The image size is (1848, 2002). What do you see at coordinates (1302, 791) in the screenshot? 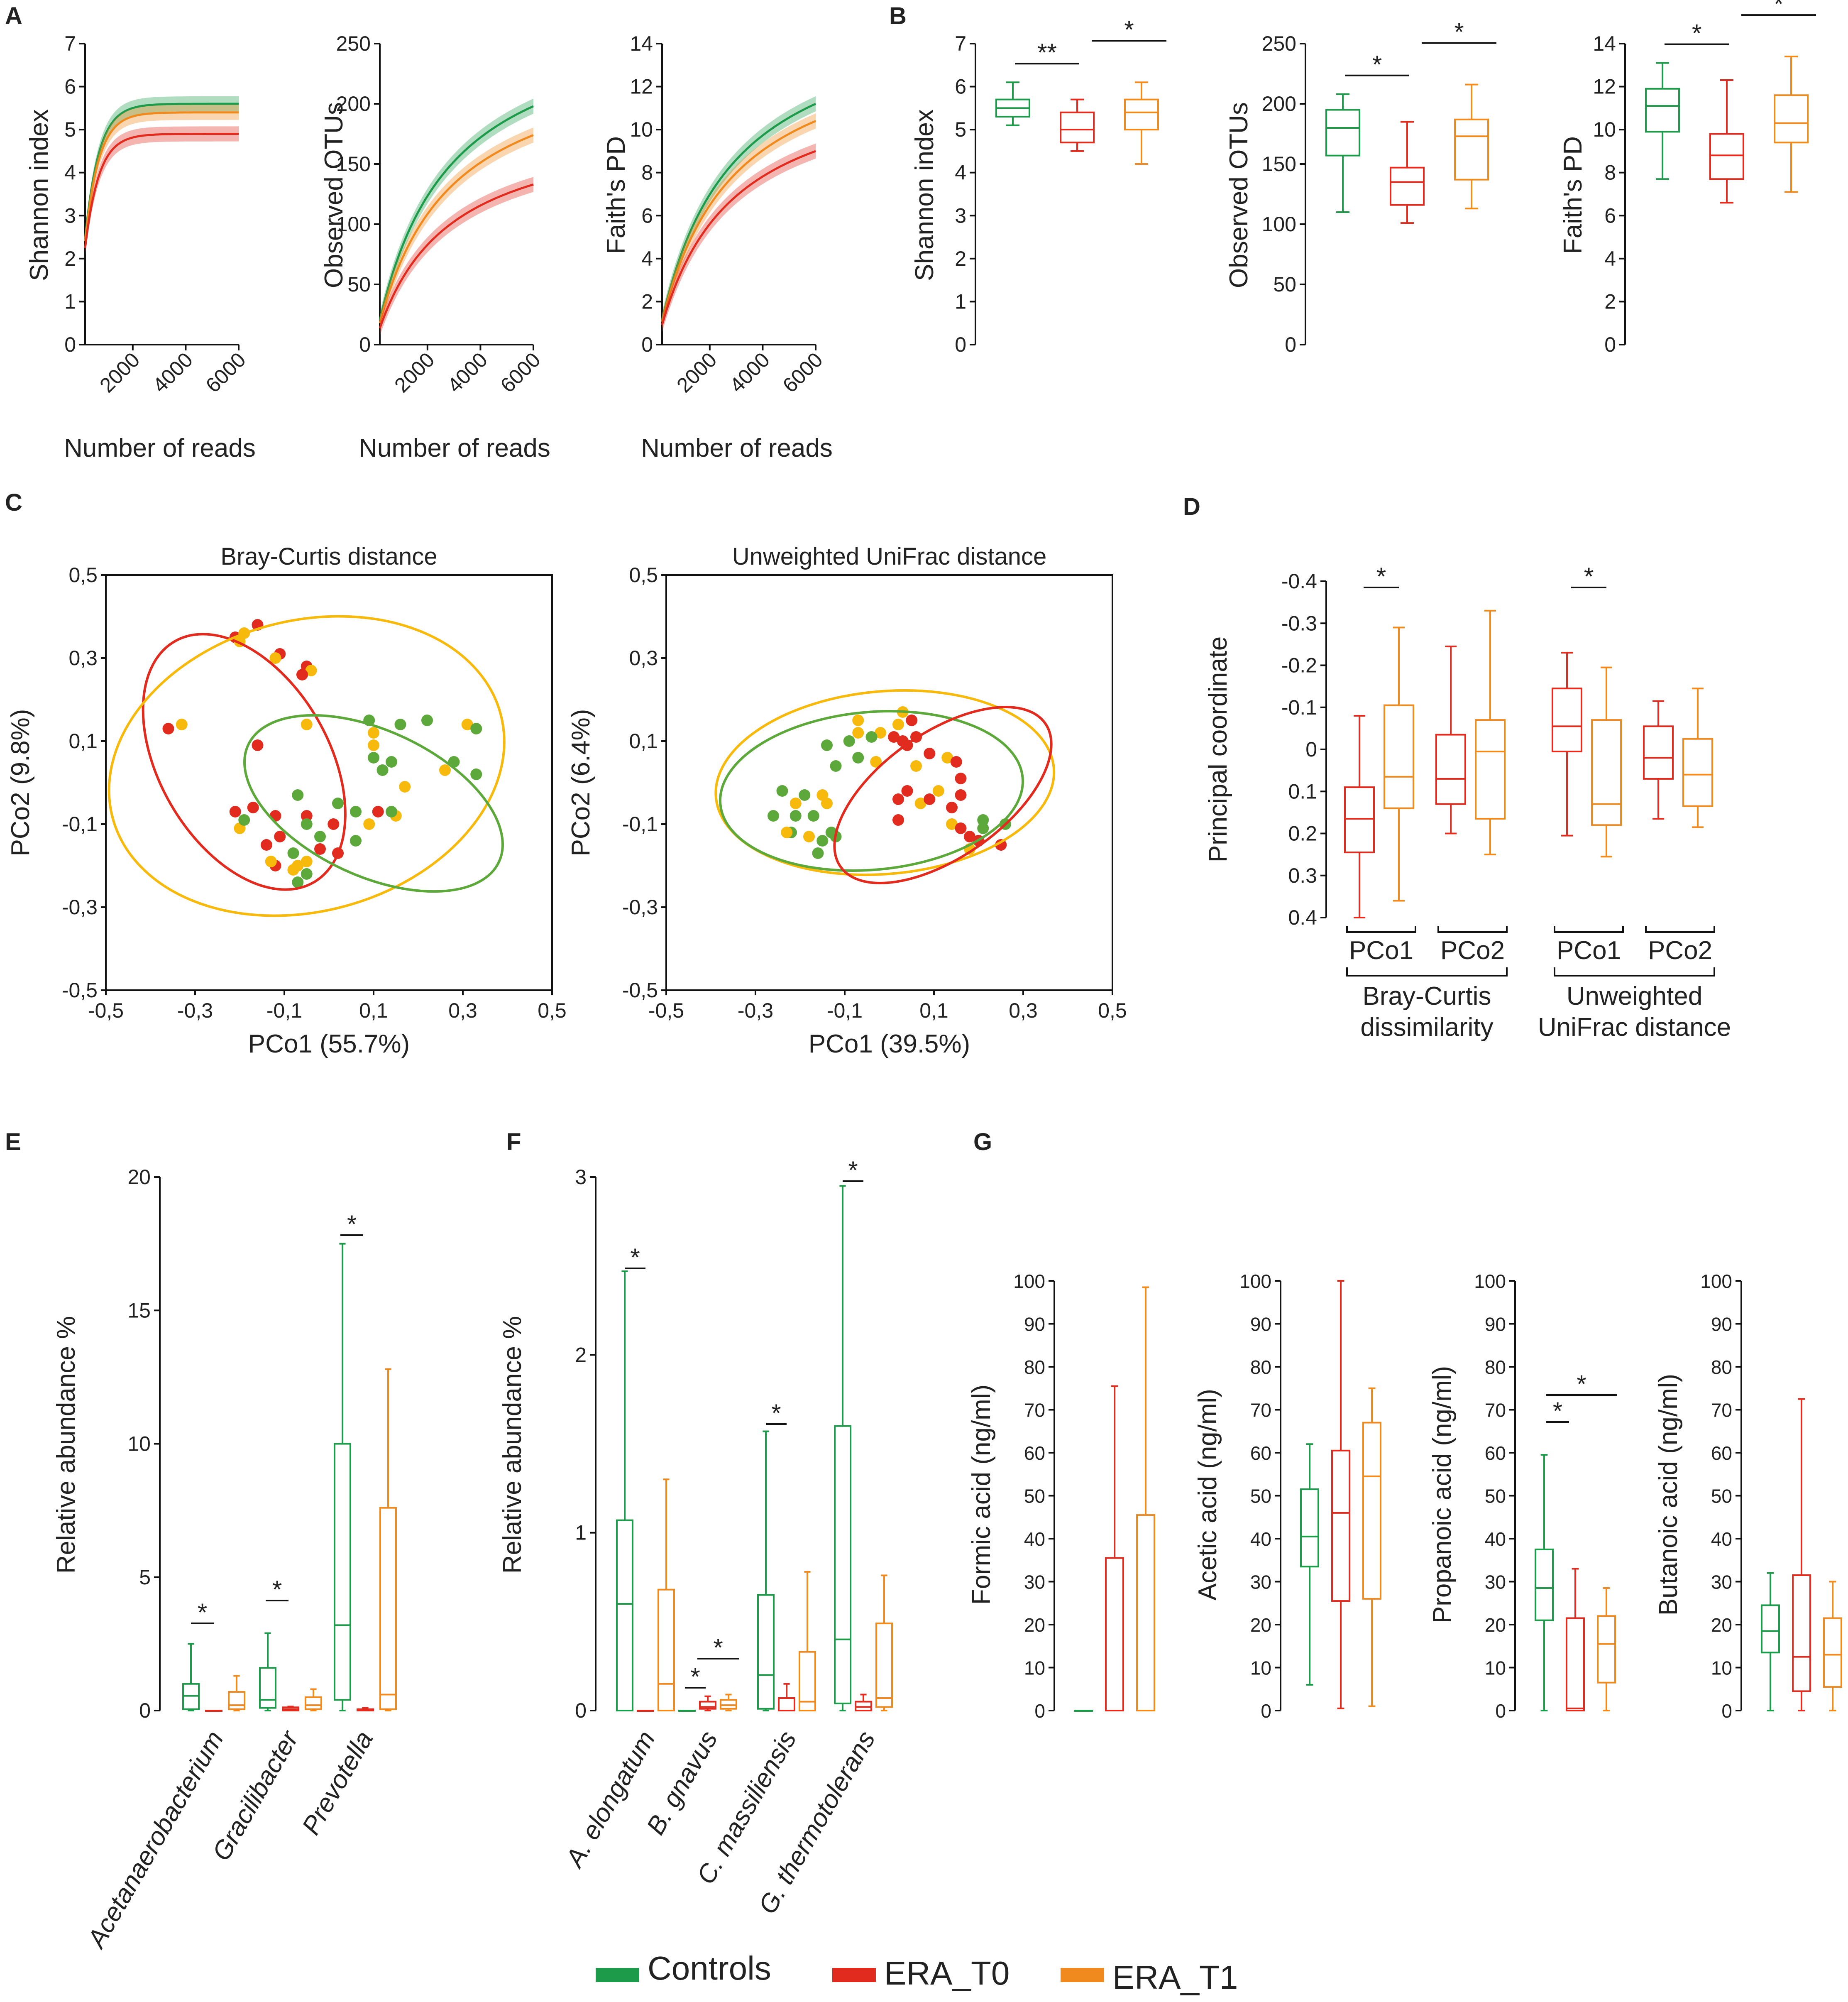
I see `y-tick-label: 0.1` at bounding box center [1302, 791].